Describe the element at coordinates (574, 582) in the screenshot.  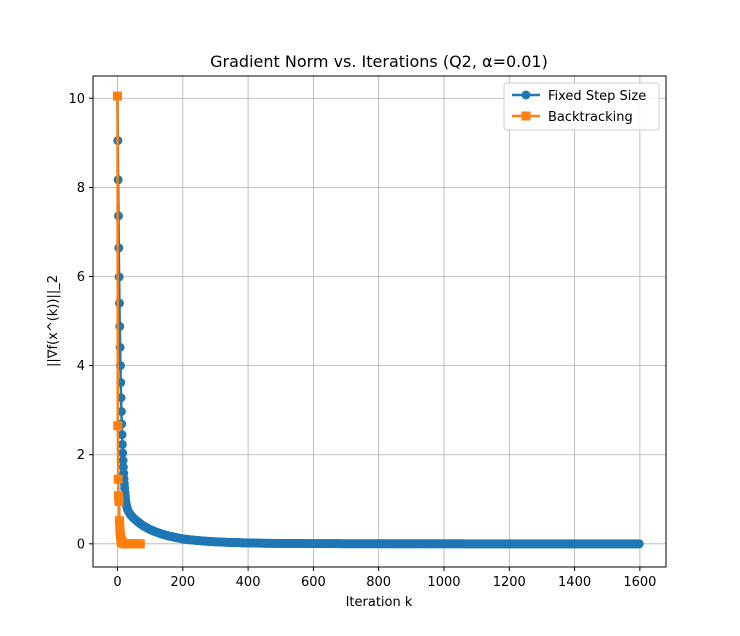
I see `x-tick-label: 1400` at that location.